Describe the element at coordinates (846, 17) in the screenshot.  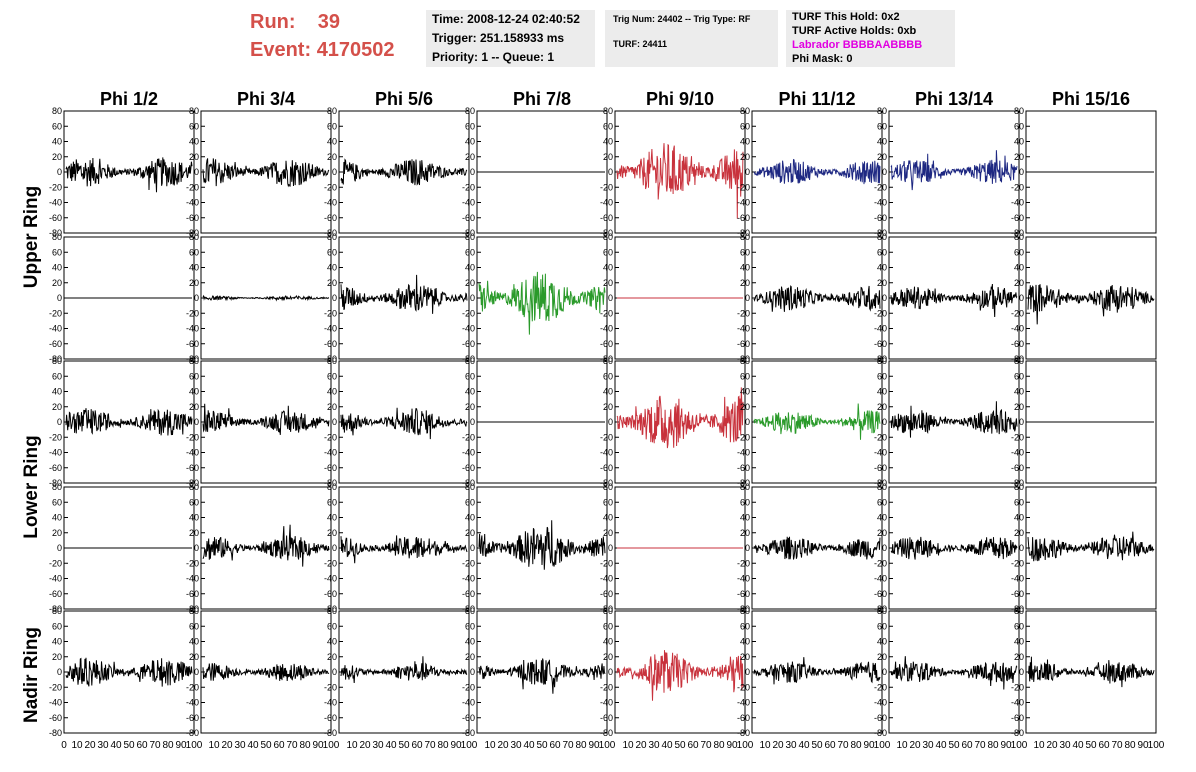
I see `turf-hold-text: TURF This Hold: 0x2` at that location.